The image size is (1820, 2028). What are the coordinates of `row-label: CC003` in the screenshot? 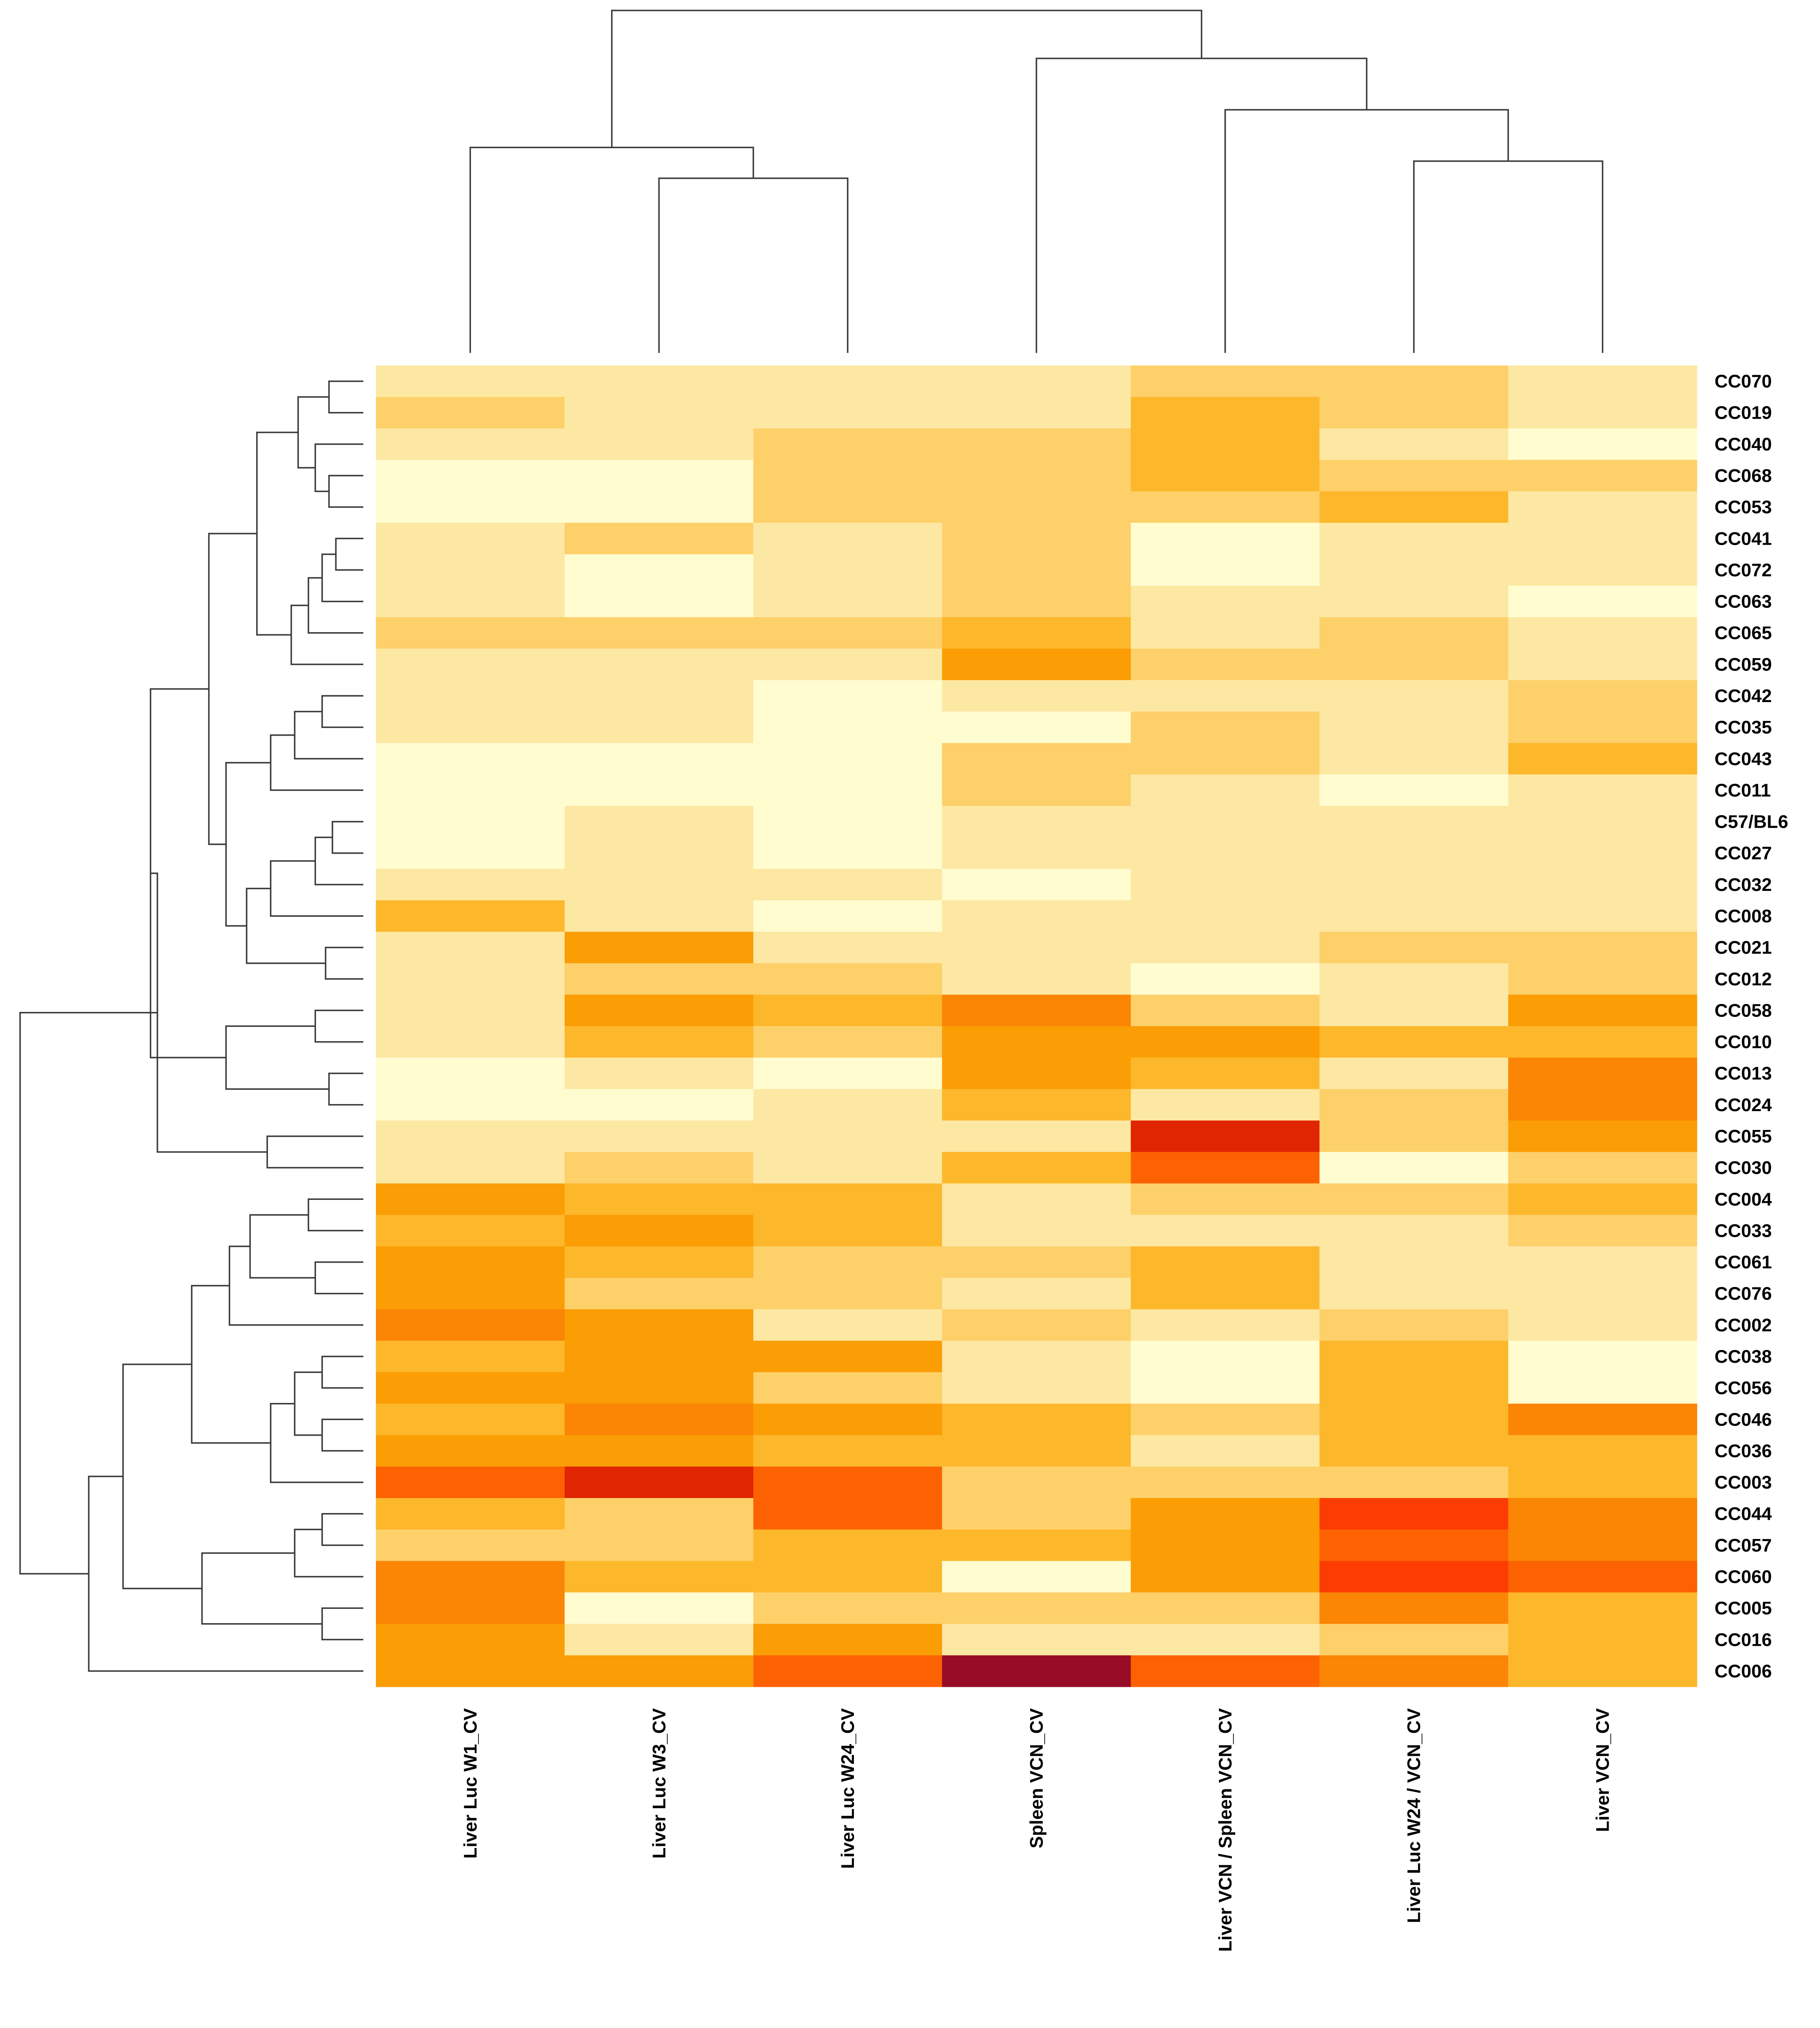 It's located at (1744, 1482).